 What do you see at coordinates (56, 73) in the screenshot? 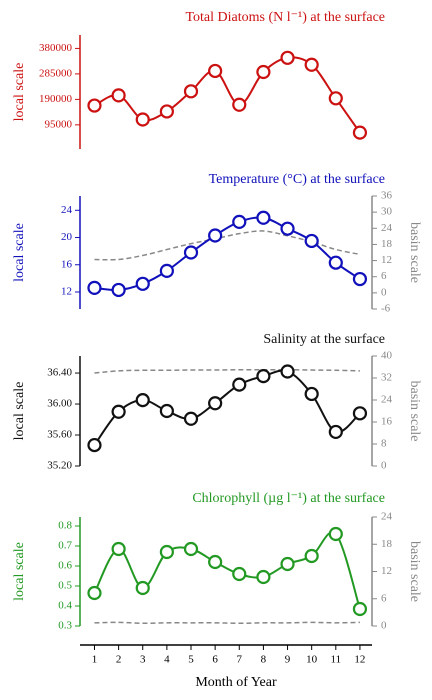
I see `y-tick-label: 285000` at bounding box center [56, 73].